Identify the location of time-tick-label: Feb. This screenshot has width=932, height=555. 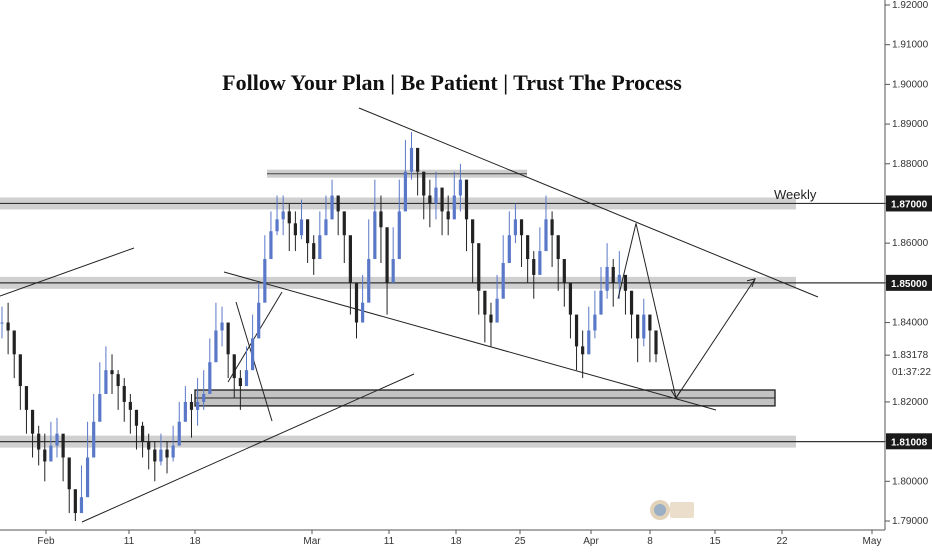
(46, 541).